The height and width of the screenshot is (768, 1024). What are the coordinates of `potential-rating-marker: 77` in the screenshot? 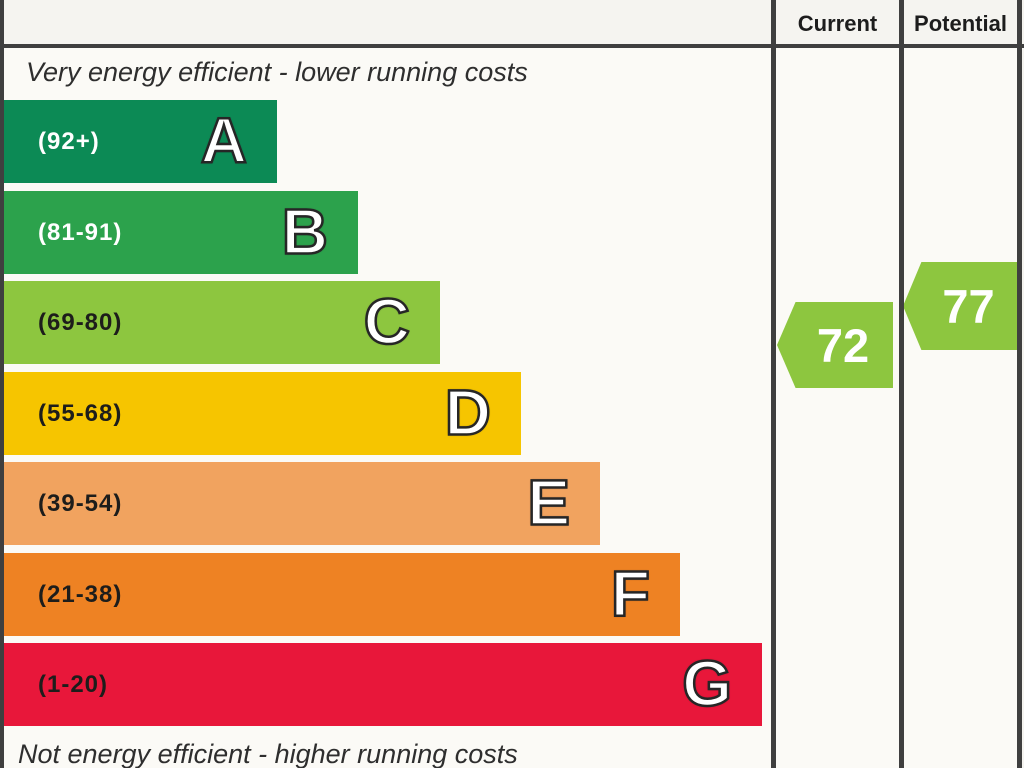 It's located at (960, 306).